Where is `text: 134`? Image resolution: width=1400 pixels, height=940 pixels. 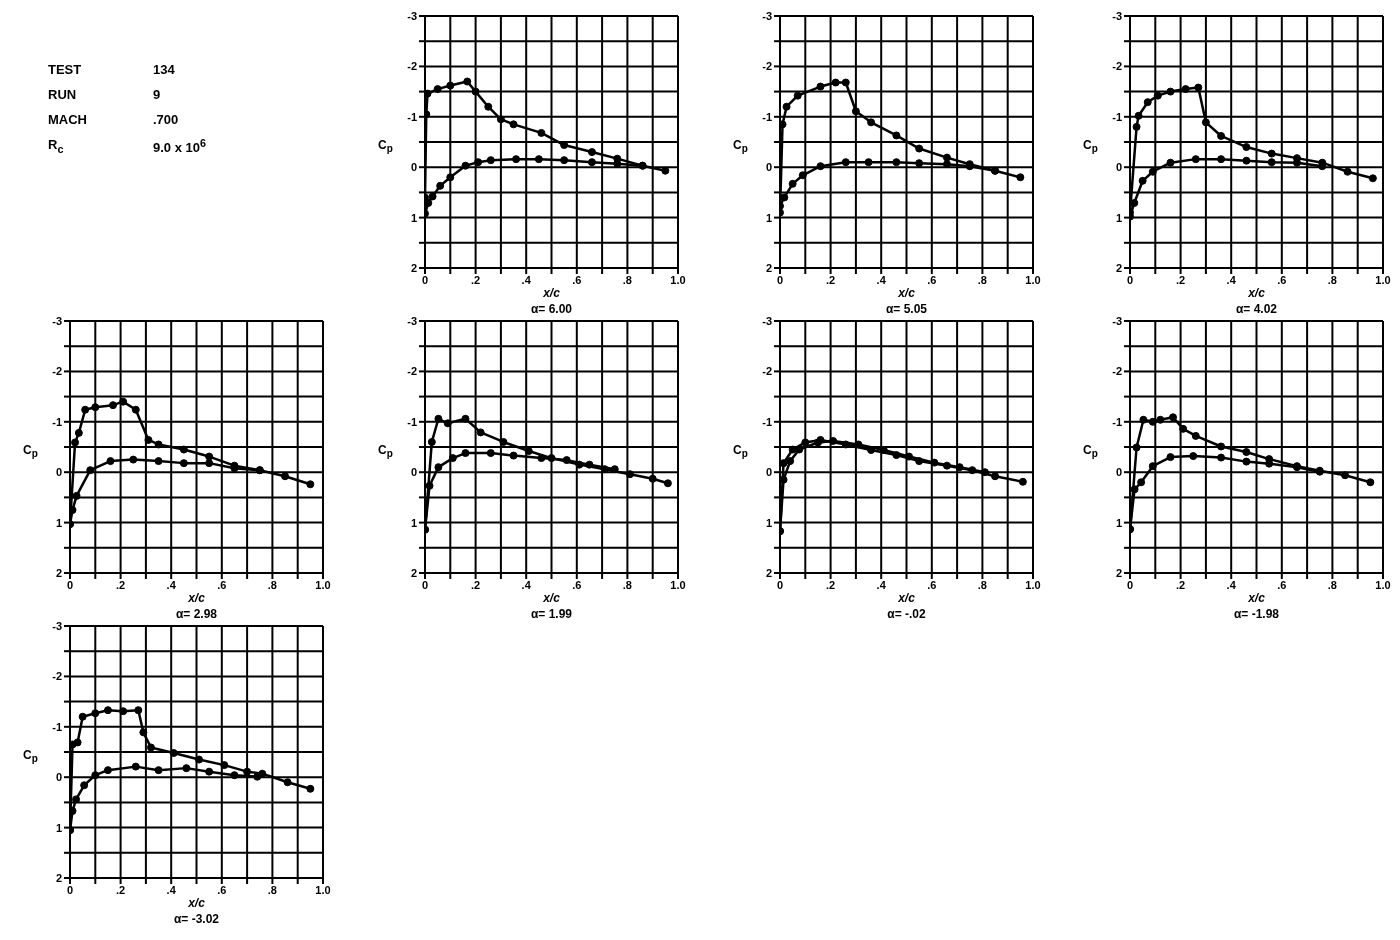 text: 134 is located at coordinates (164, 70).